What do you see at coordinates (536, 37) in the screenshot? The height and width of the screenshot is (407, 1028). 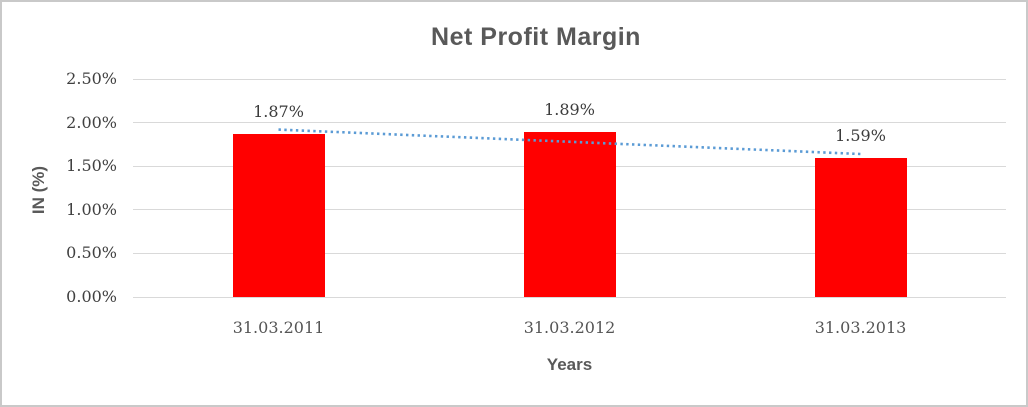 I see `chart-title: Net Profit Margin` at bounding box center [536, 37].